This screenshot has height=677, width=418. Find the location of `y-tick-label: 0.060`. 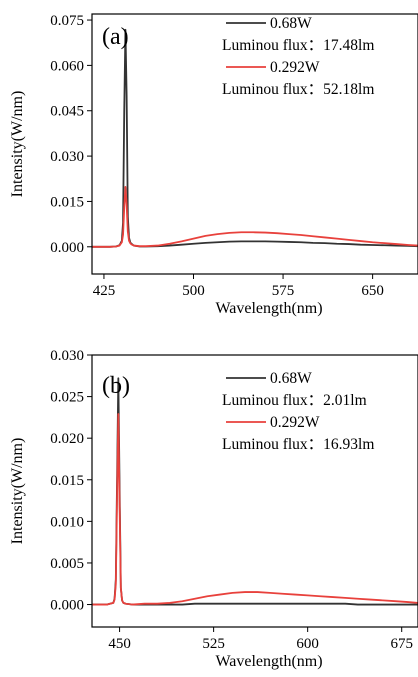

y-tick-label: 0.060 is located at coordinates (67, 66).